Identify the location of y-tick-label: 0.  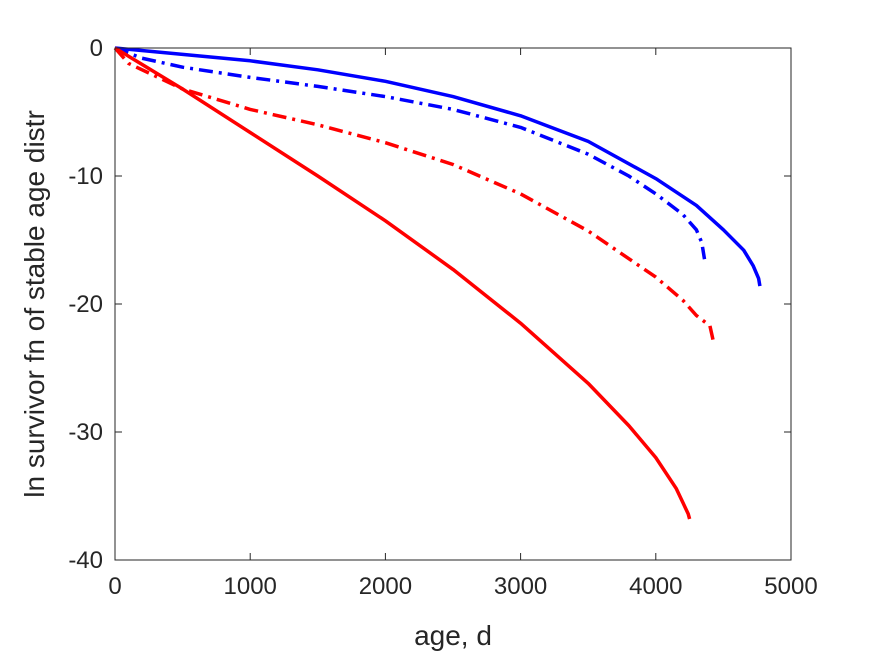
(96, 48).